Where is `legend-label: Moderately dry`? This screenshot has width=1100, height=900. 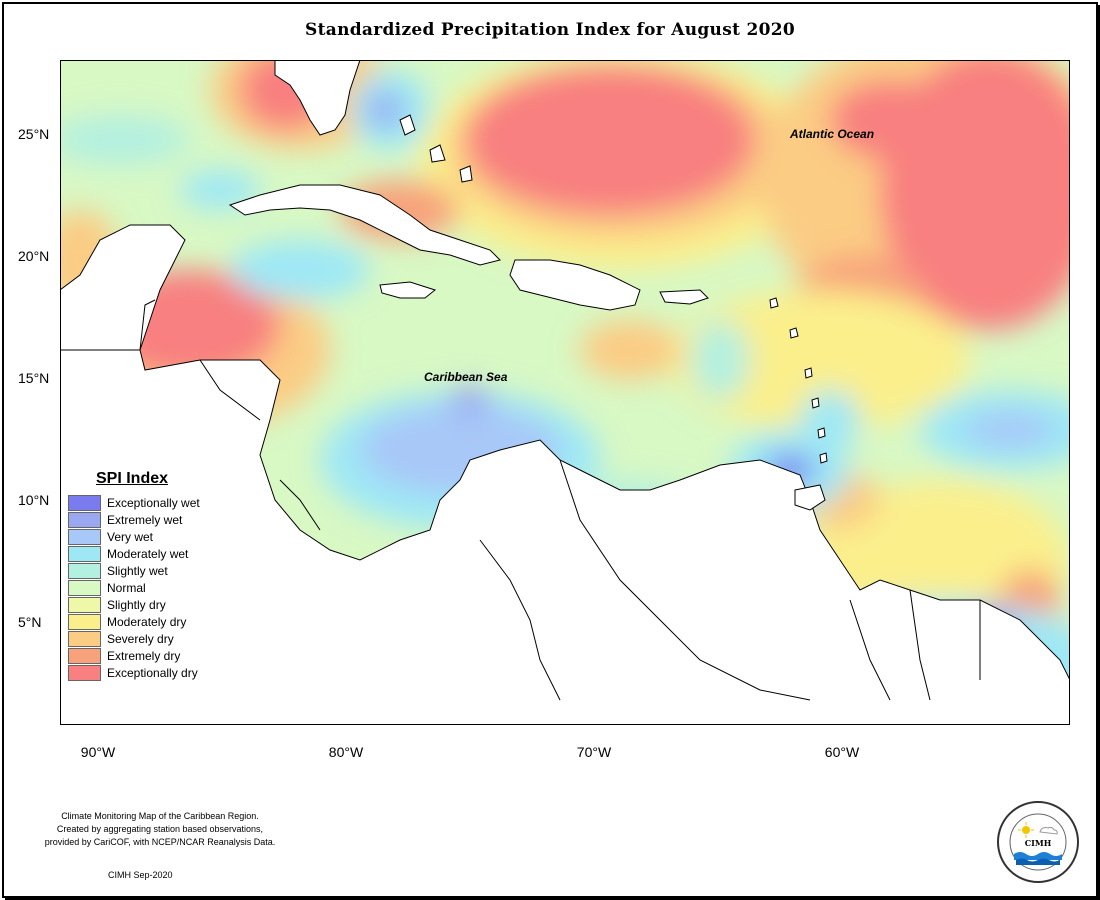
legend-label: Moderately dry is located at coordinates (147, 621).